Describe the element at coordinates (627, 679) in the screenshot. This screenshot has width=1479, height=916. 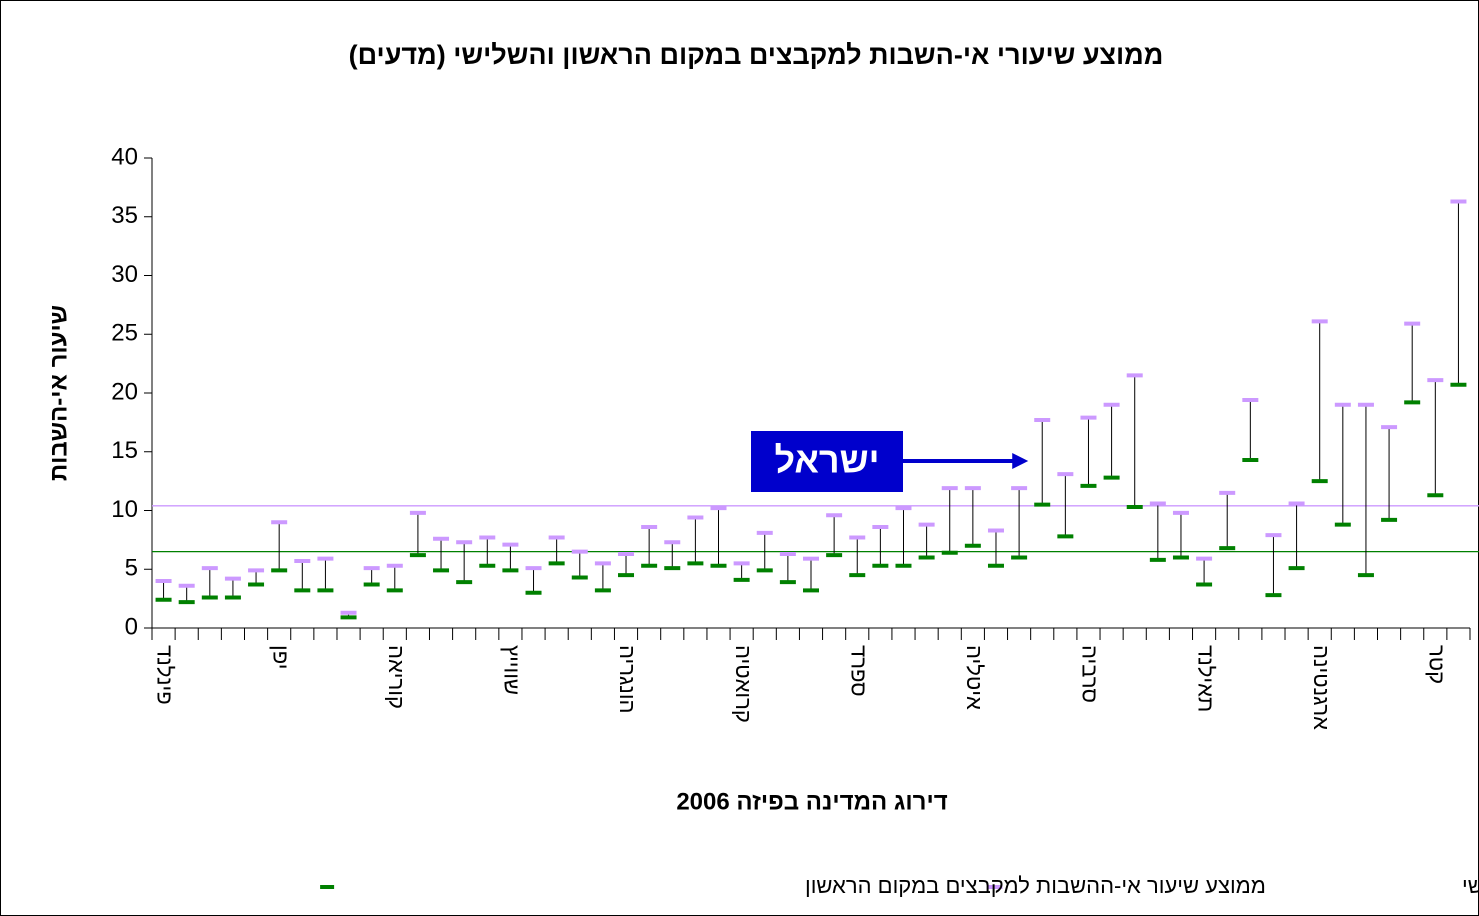
I see `x-tick-label: הונגריה` at that location.